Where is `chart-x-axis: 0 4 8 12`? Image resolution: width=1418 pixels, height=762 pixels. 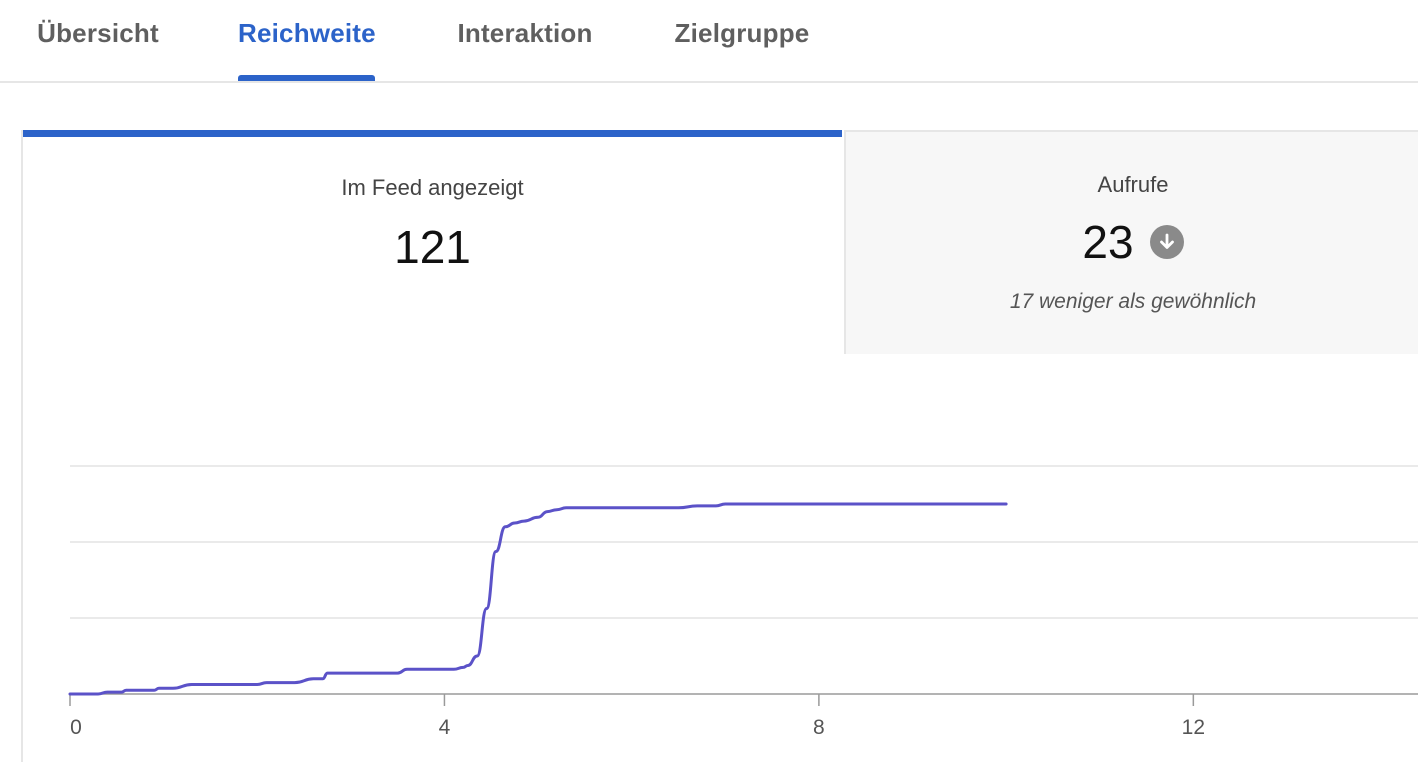 chart-x-axis: 0 4 8 12 is located at coordinates (637, 716).